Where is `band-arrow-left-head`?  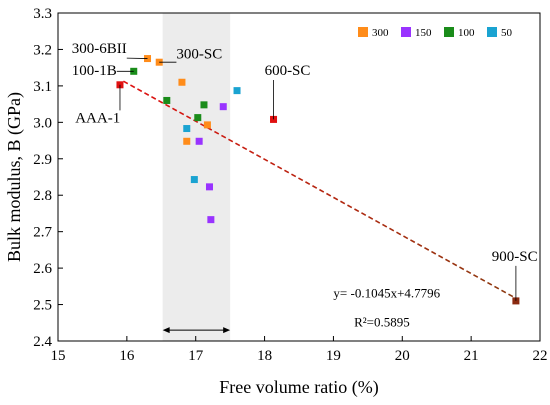
band-arrow-left-head is located at coordinates (166, 330).